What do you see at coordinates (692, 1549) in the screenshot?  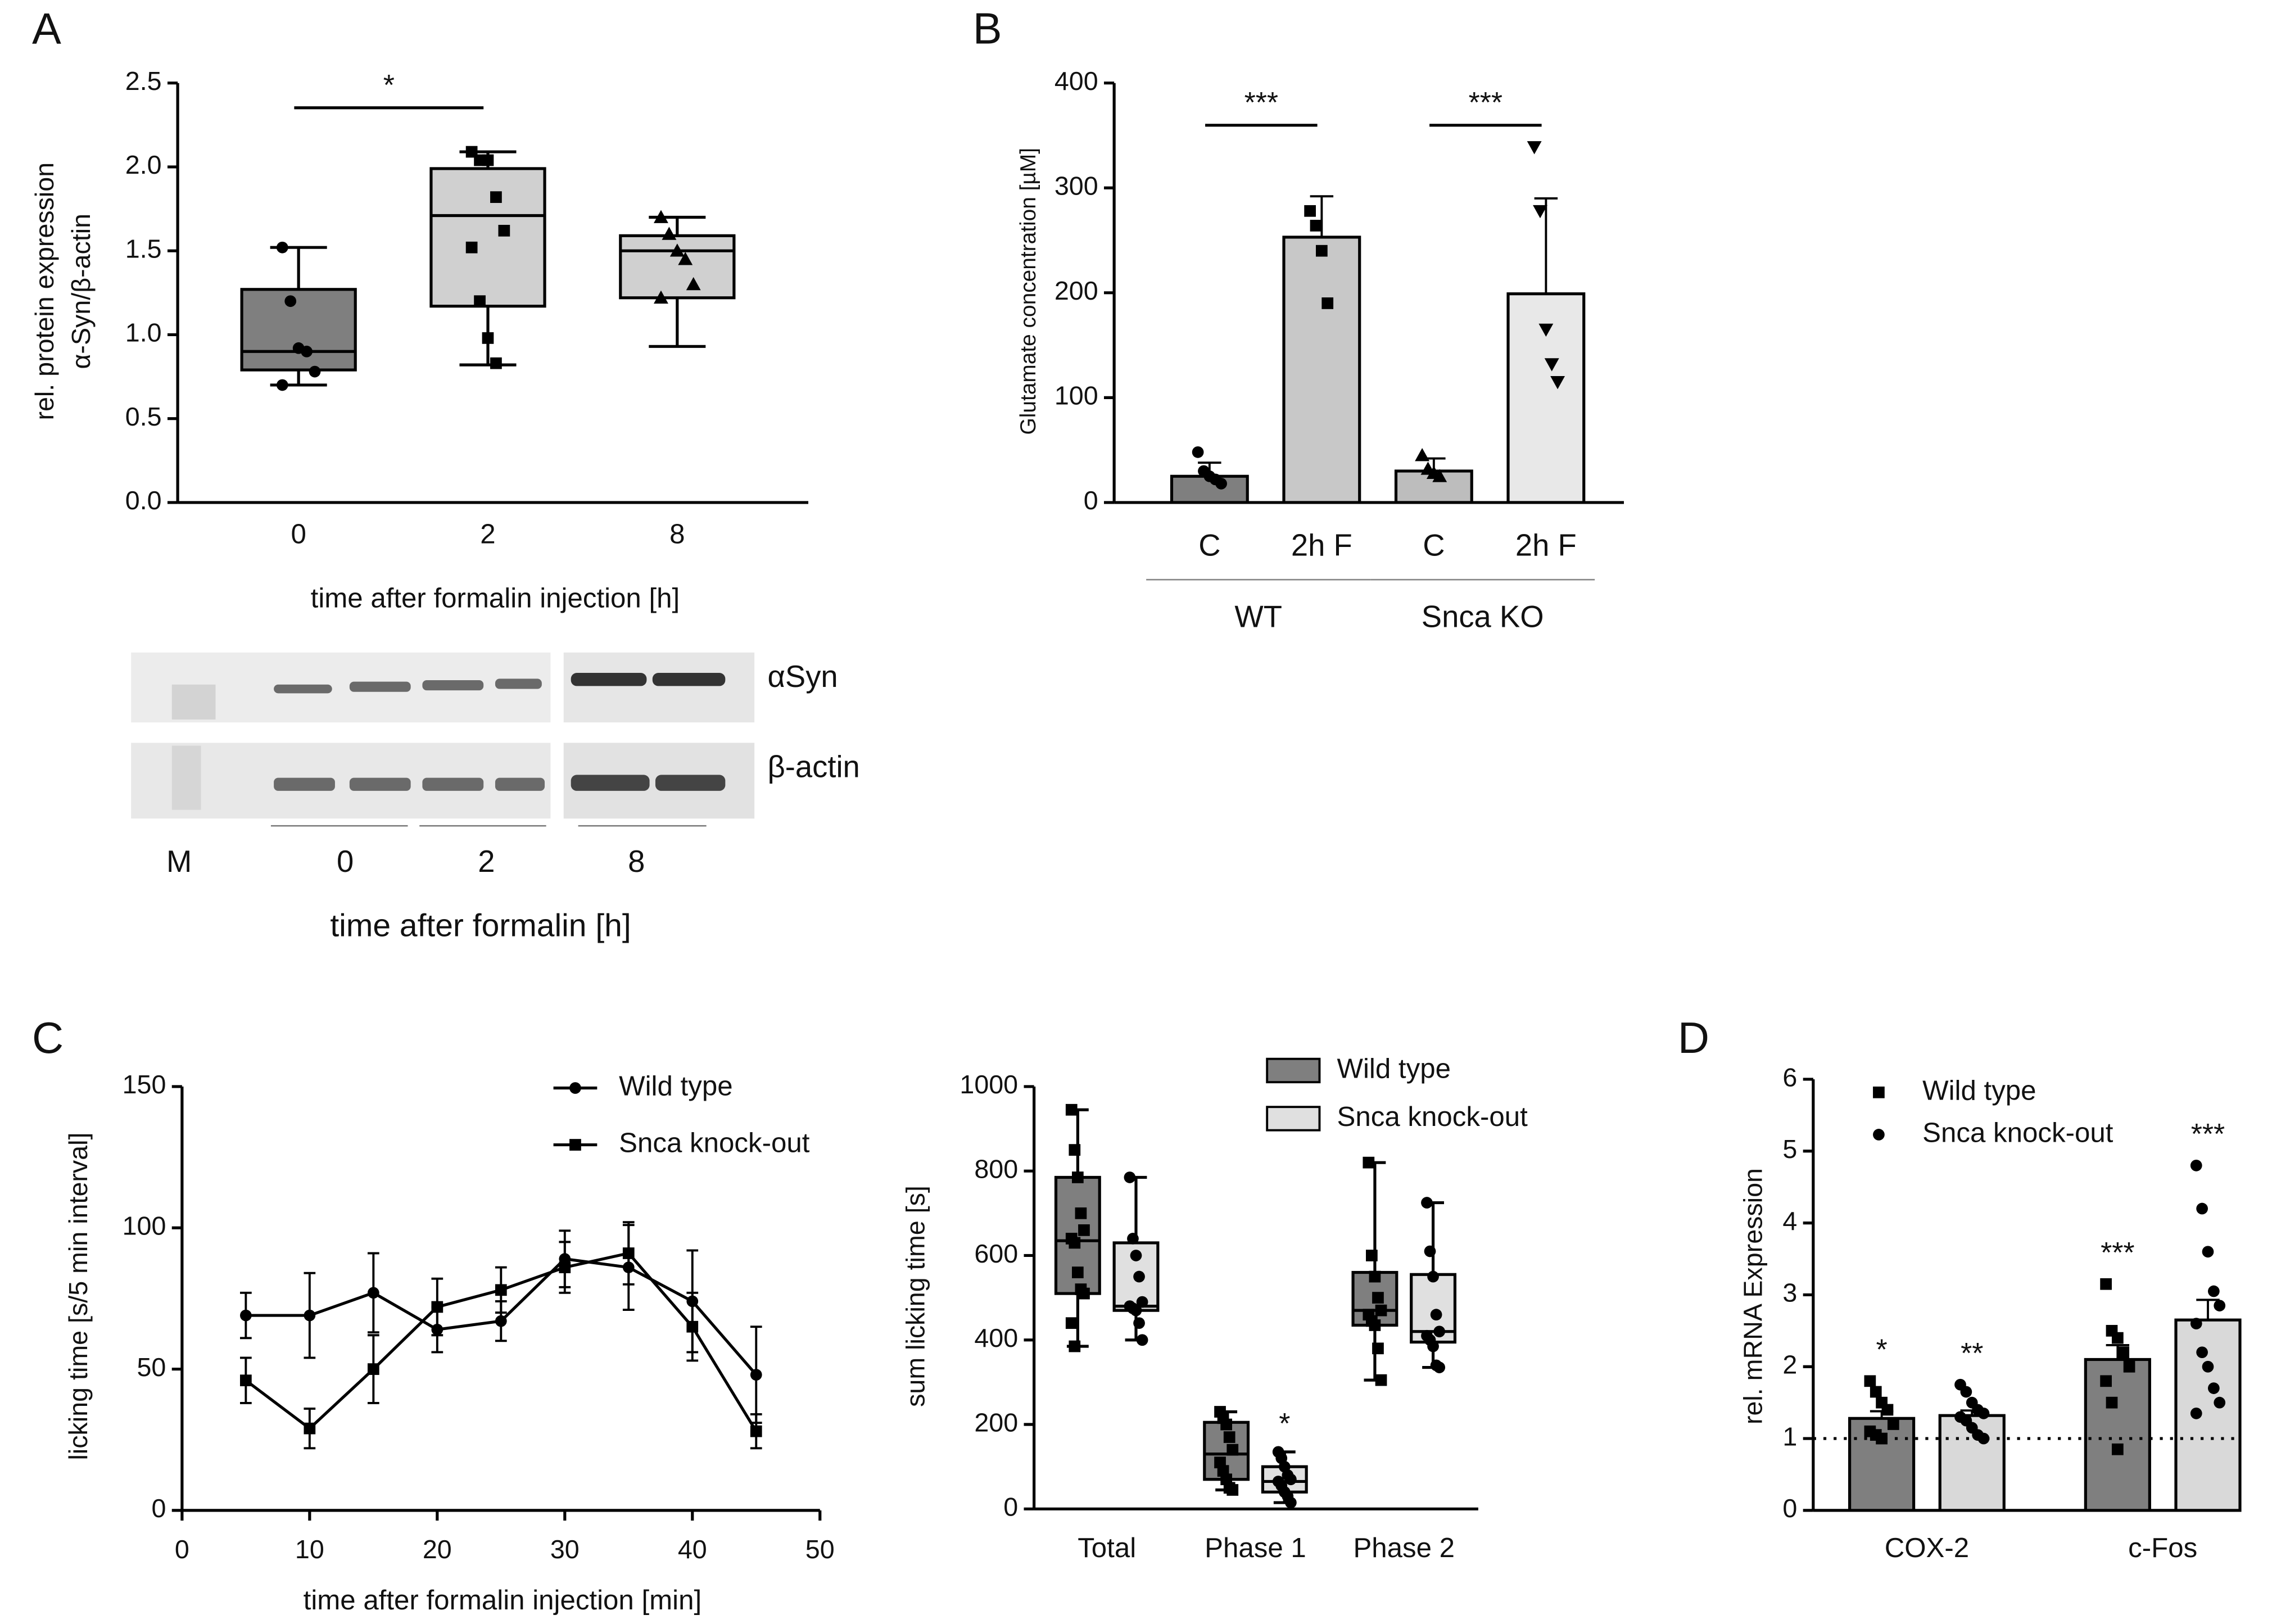 I see `x-tick-label: 40` at bounding box center [692, 1549].